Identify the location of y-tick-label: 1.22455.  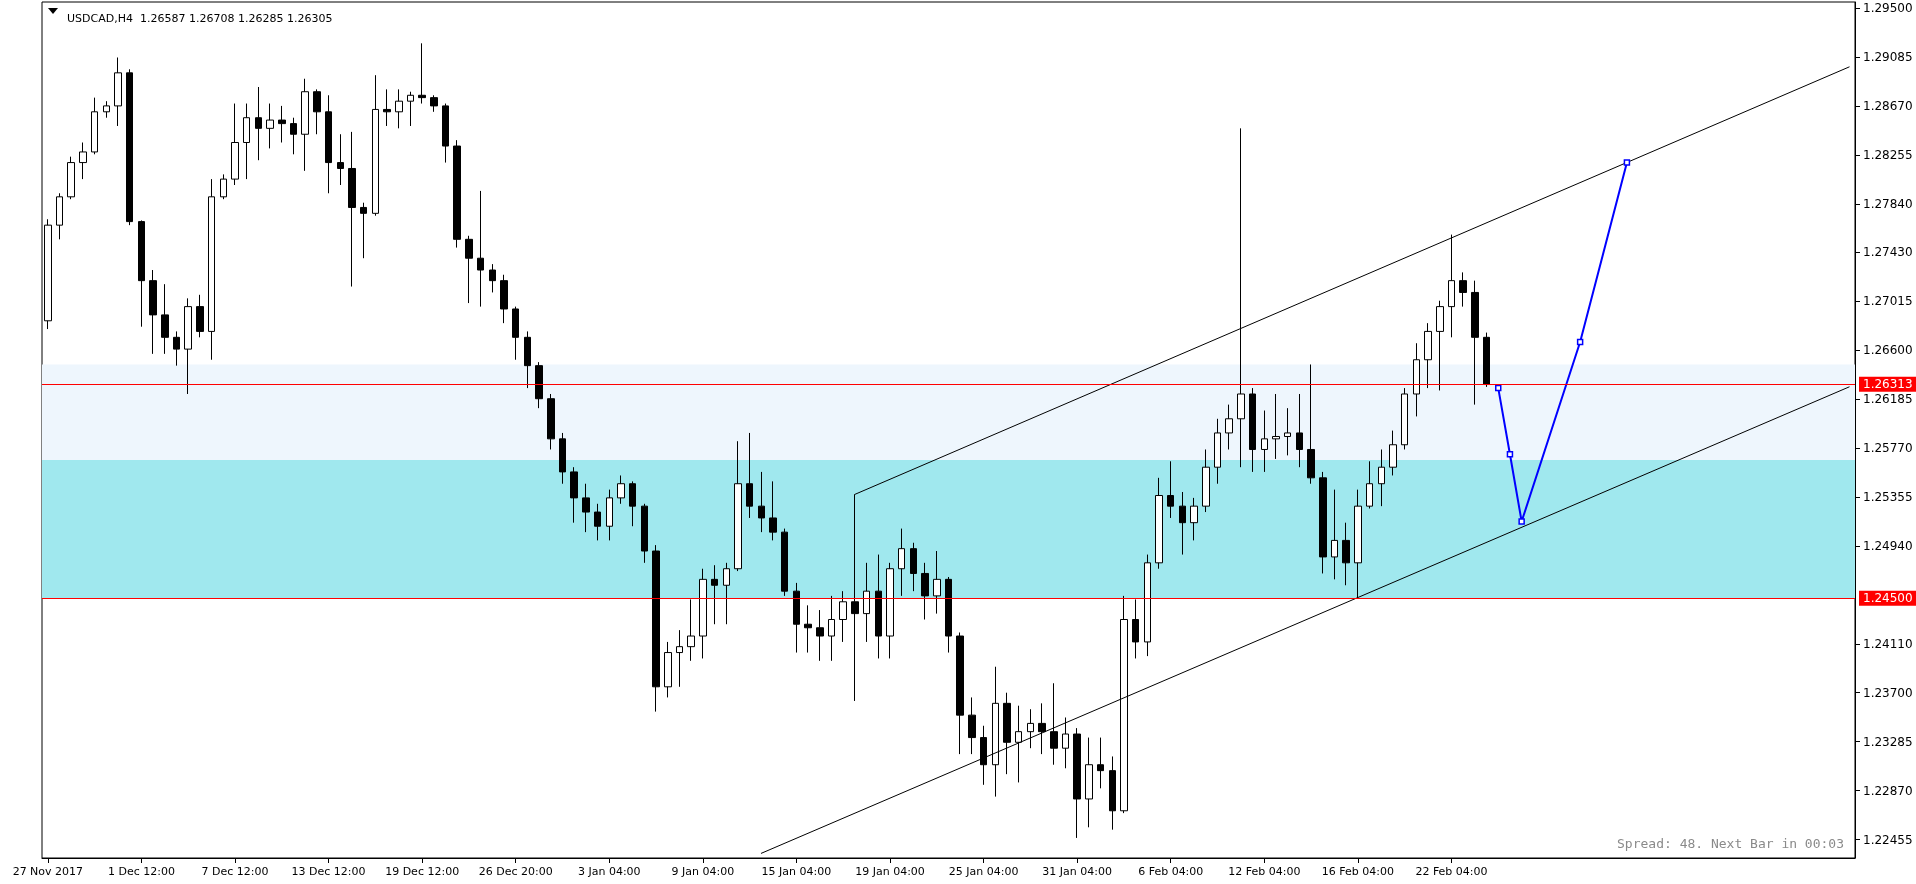
(1888, 839).